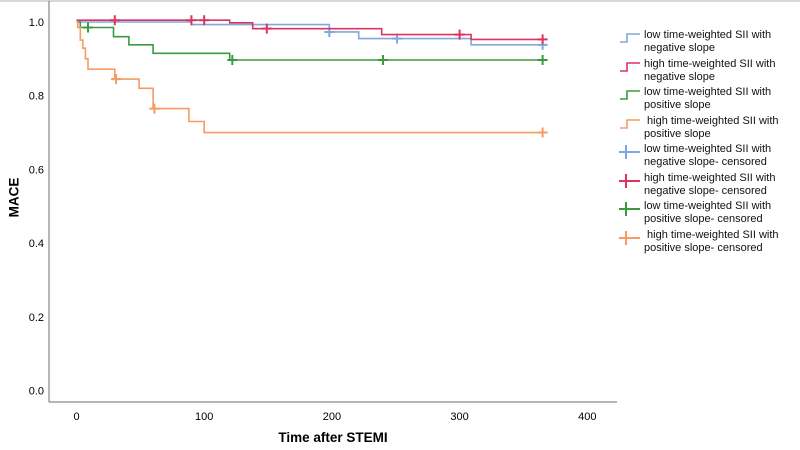  I want to click on x-tick-label: 100, so click(204, 417).